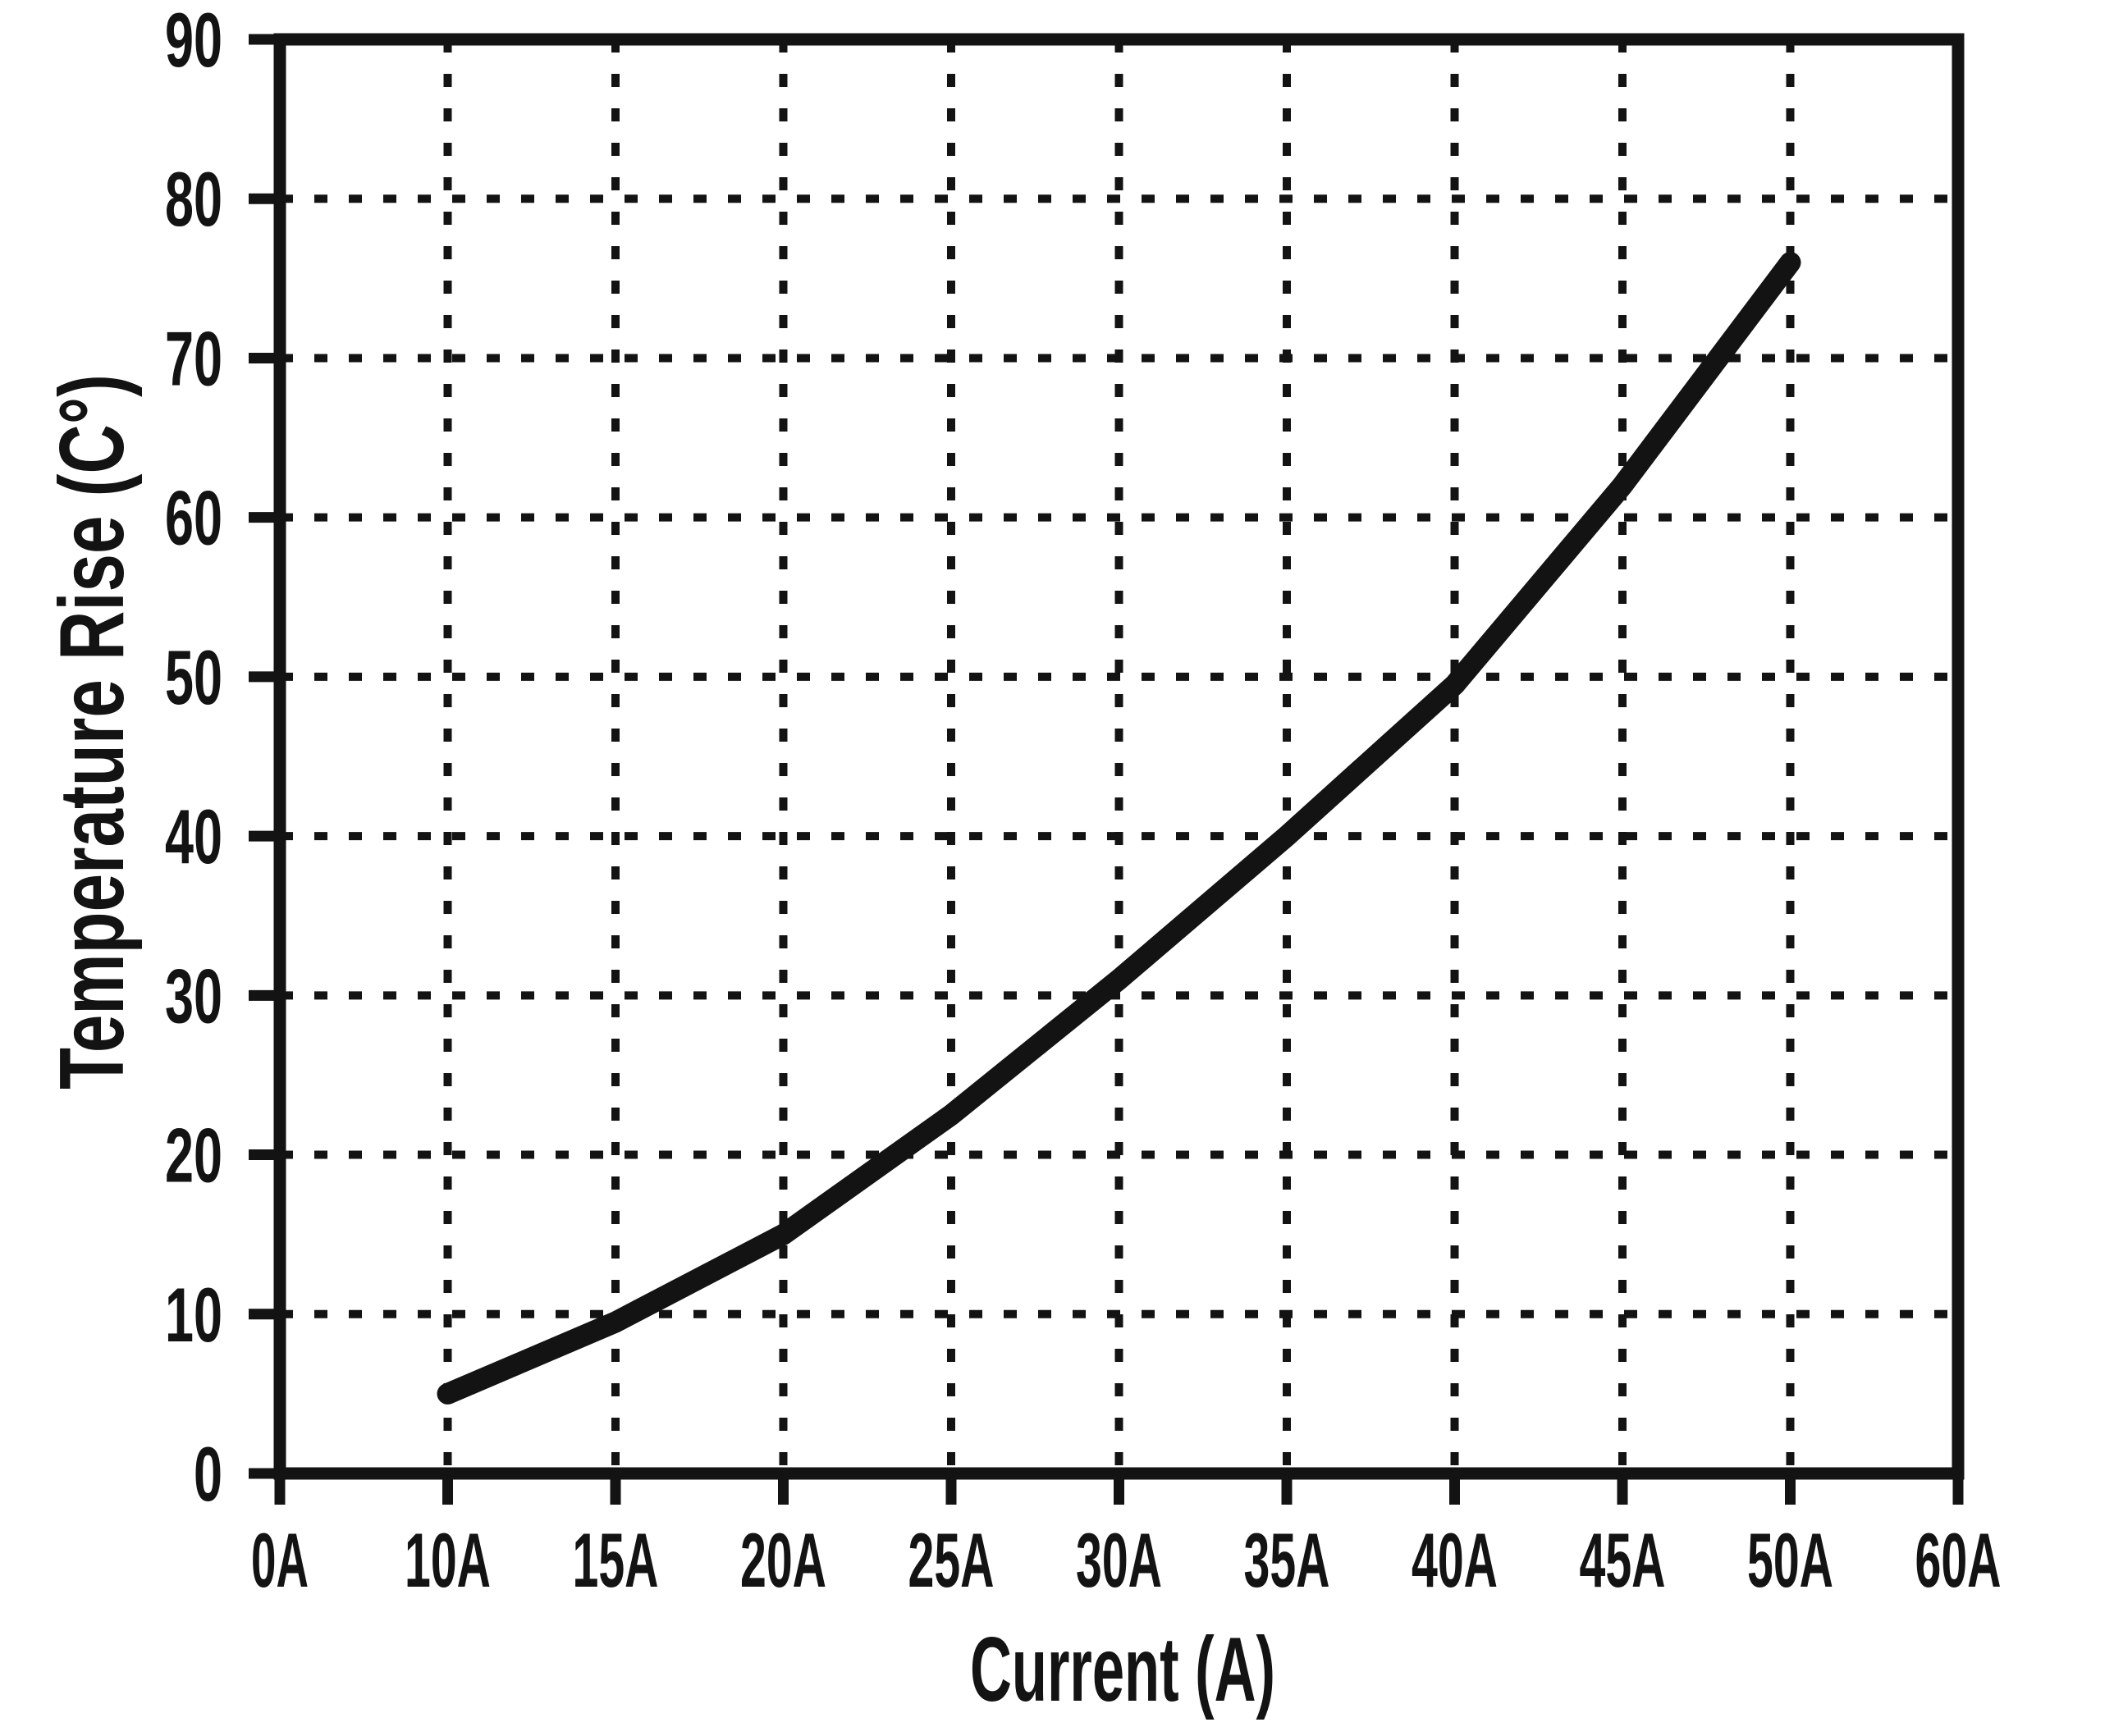 The image size is (2114, 1736). What do you see at coordinates (193, 518) in the screenshot?
I see `y-tick-label-60: 60` at bounding box center [193, 518].